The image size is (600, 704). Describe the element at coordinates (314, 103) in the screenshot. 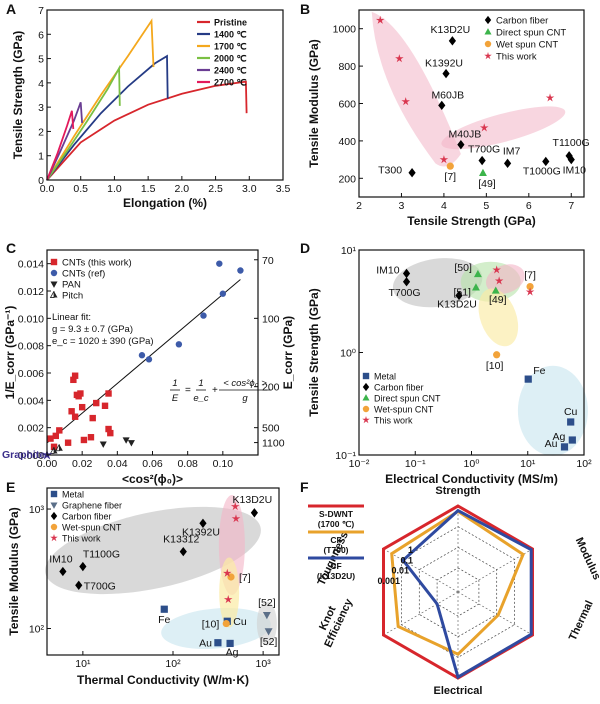

I see `y-axis-label: Tensile Modulus (GPa)` at that location.